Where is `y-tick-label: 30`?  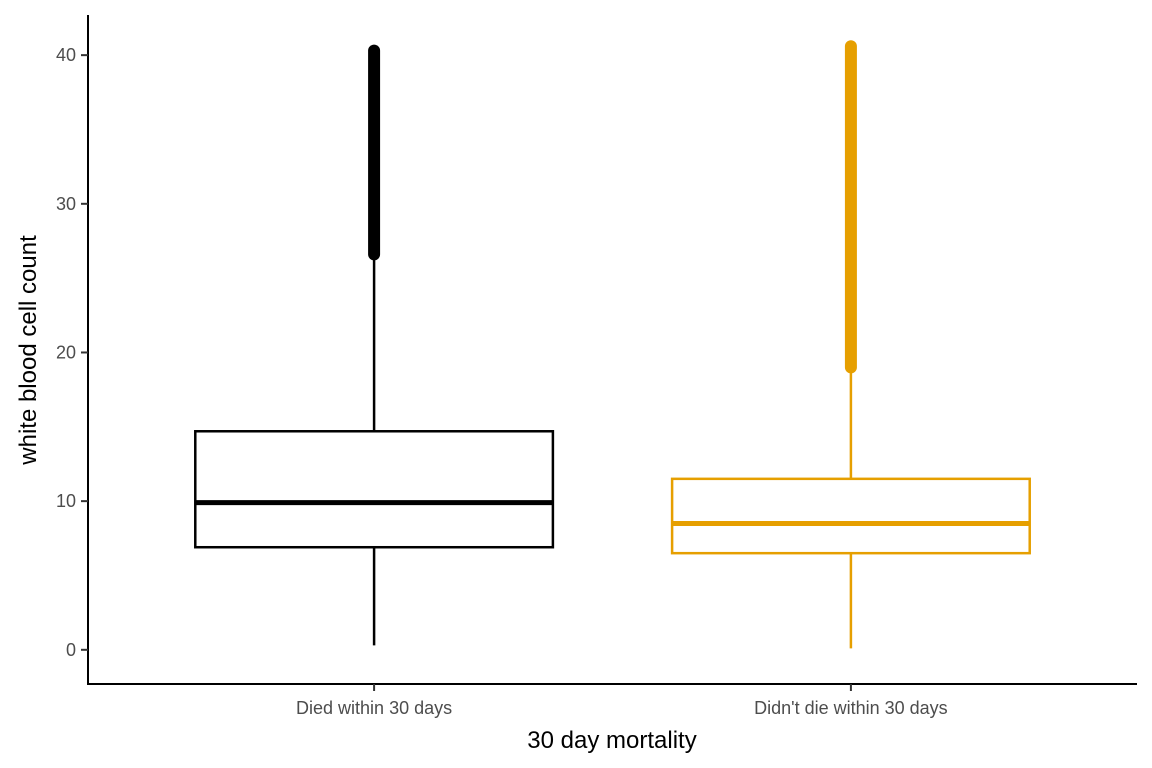
y-tick-label: 30 is located at coordinates (66, 204).